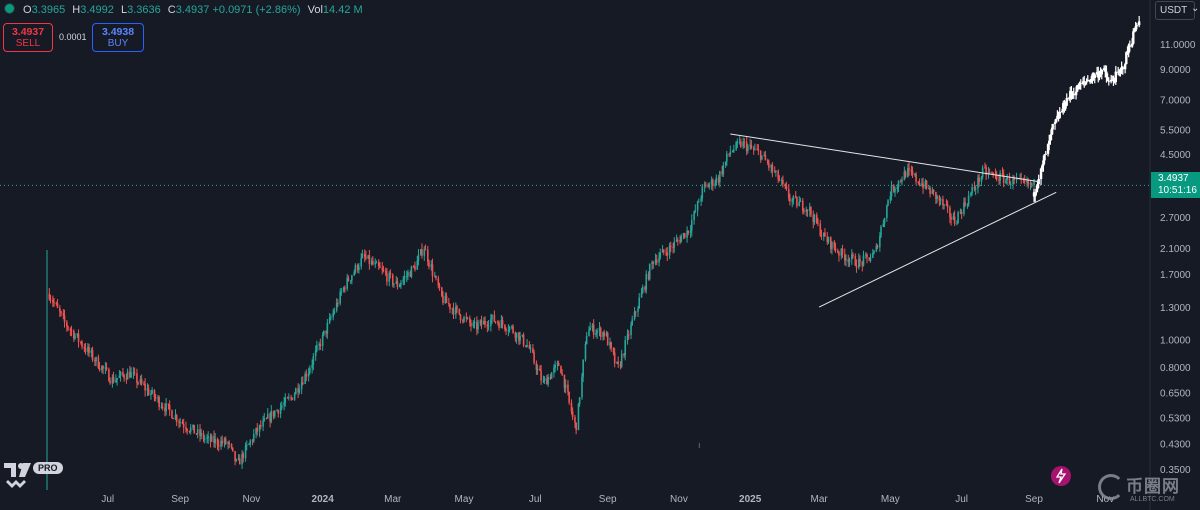 This screenshot has height=510, width=1200. I want to click on buy-button: 3.4938 BUY, so click(118, 37).